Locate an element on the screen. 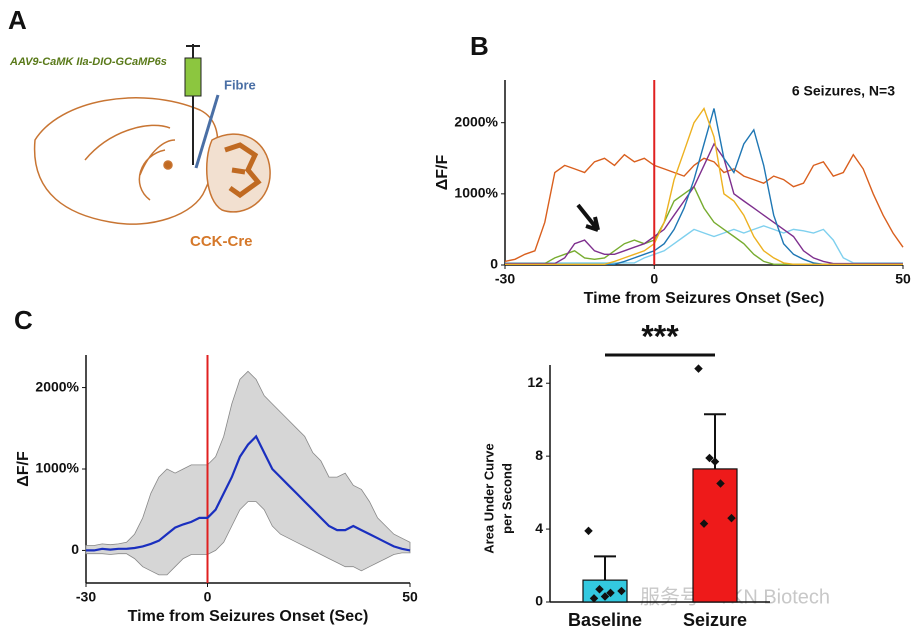 Image resolution: width=915 pixels, height=634 pixels. virus-label: AAV9-CaMK IIa-DIO-GCaMP6s is located at coordinates (88, 62).